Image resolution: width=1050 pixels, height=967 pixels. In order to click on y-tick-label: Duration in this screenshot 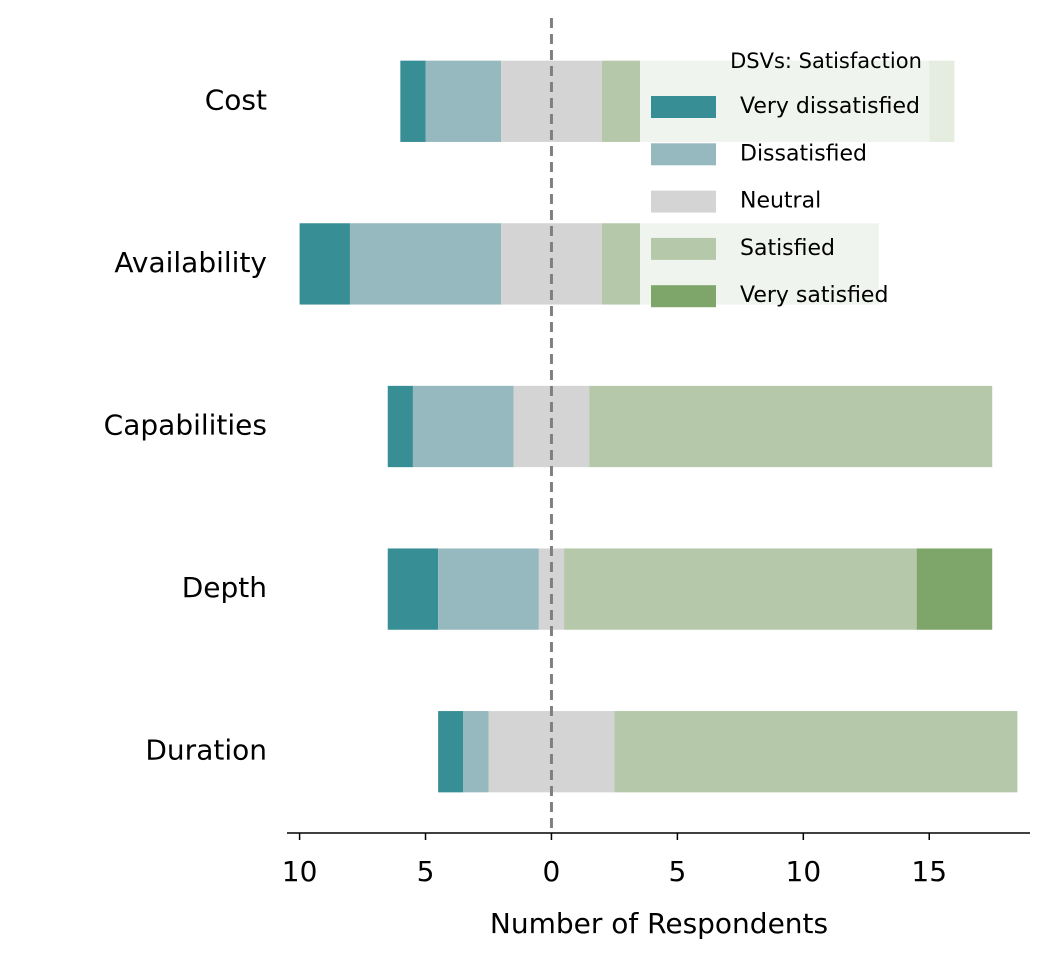, I will do `click(206, 750)`.